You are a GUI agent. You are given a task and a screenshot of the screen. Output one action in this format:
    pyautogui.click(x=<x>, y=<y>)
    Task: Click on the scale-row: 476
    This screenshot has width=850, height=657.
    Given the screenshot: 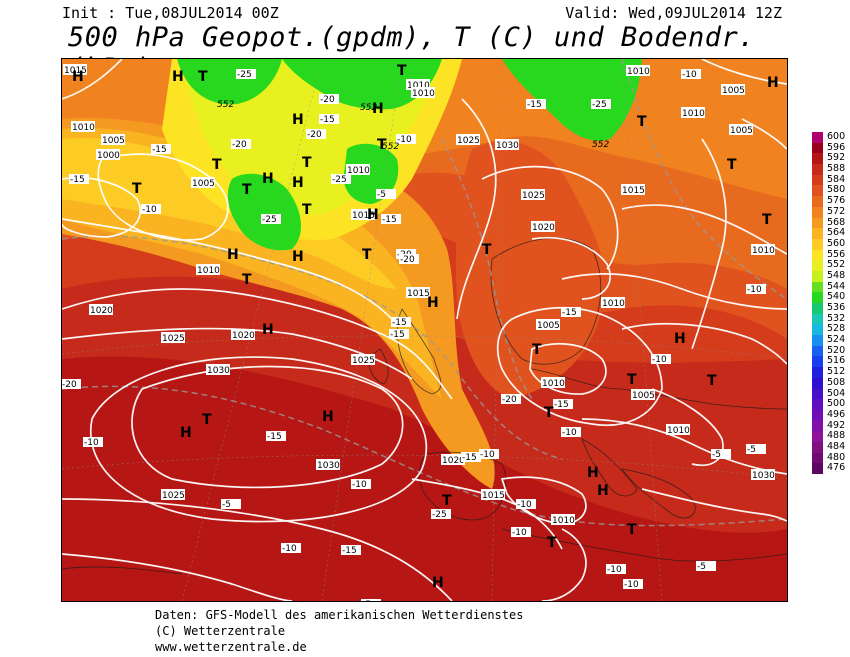 What is the action you would take?
    pyautogui.click(x=831, y=468)
    